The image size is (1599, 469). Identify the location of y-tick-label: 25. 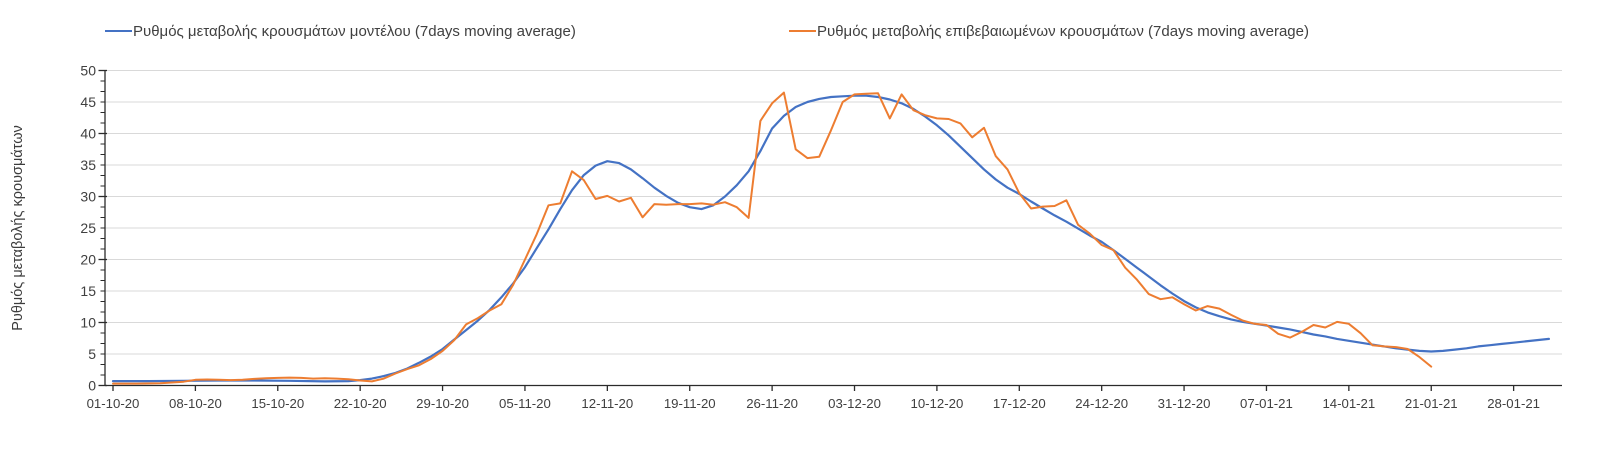
(88, 228).